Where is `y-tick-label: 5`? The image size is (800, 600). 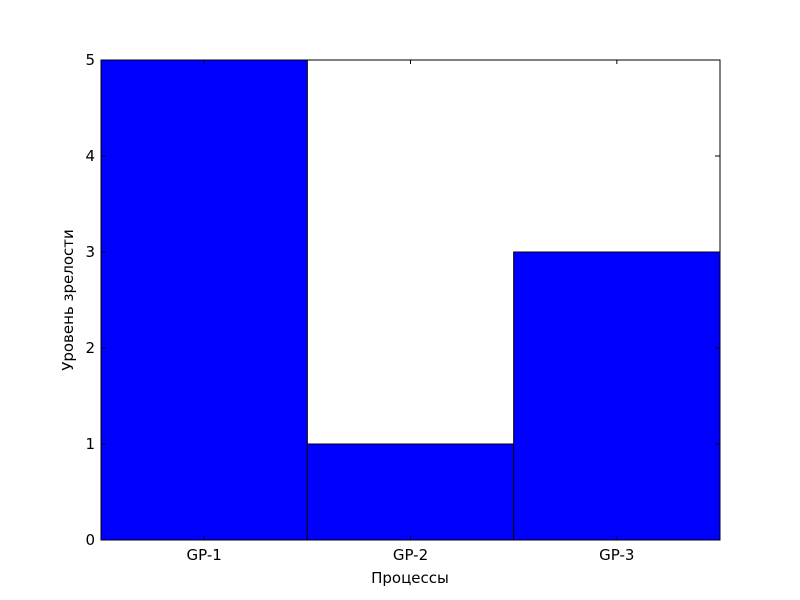
y-tick-label: 5 is located at coordinates (90, 60).